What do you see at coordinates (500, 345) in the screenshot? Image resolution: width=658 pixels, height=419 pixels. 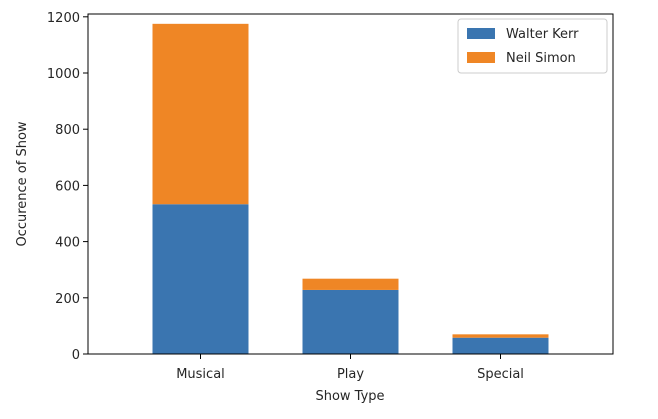 I see `bar-special-walter-kerr` at bounding box center [500, 345].